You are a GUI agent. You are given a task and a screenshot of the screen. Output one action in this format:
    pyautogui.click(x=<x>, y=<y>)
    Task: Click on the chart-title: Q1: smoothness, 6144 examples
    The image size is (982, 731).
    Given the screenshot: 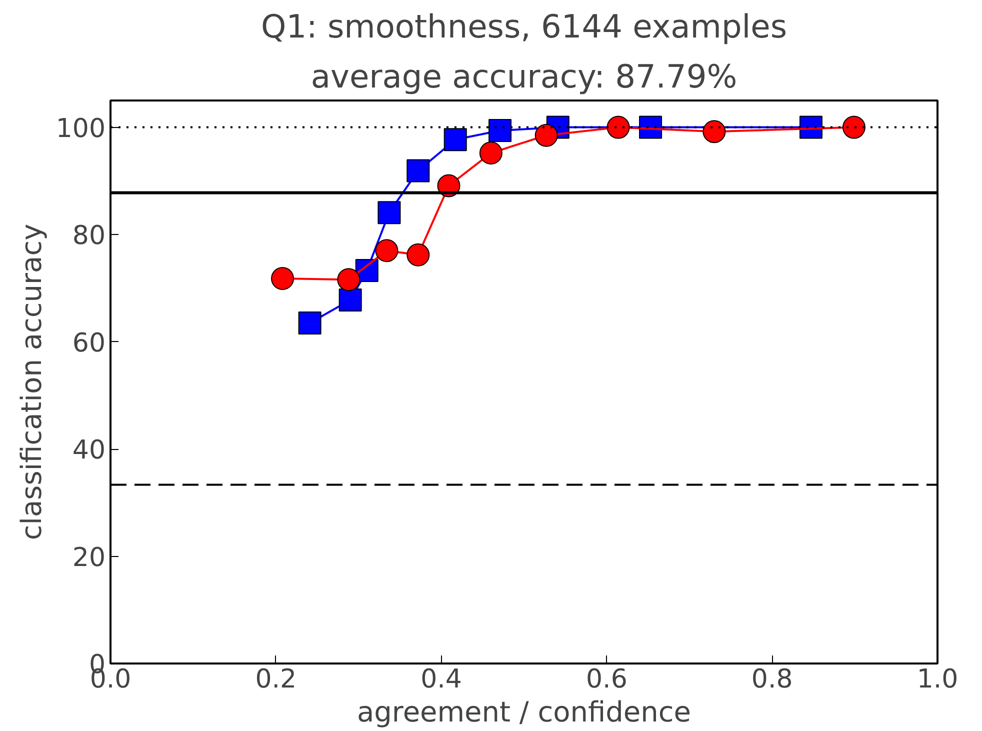 What is the action you would take?
    pyautogui.click(x=524, y=27)
    